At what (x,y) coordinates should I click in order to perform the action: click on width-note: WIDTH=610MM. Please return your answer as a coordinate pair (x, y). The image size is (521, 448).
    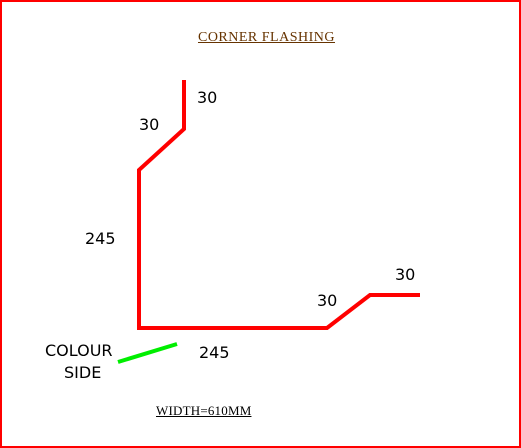
    Looking at the image, I should click on (204, 410).